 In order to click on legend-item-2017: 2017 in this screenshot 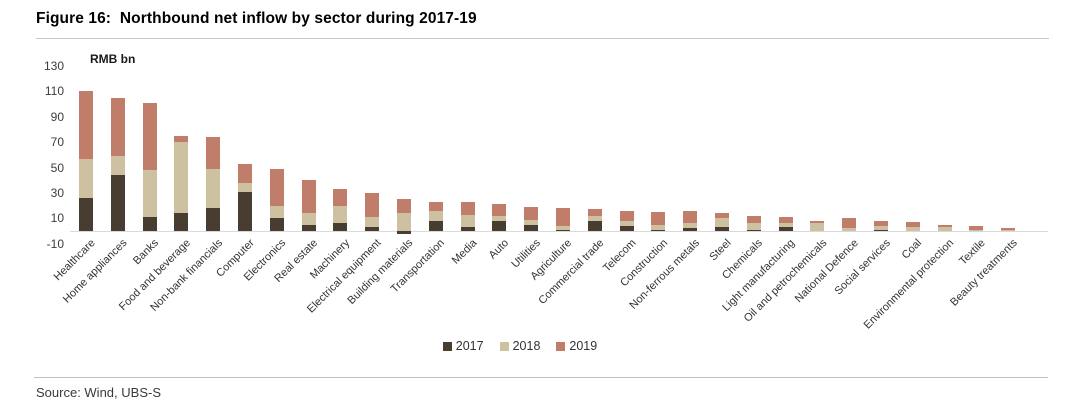, I will do `click(463, 346)`.